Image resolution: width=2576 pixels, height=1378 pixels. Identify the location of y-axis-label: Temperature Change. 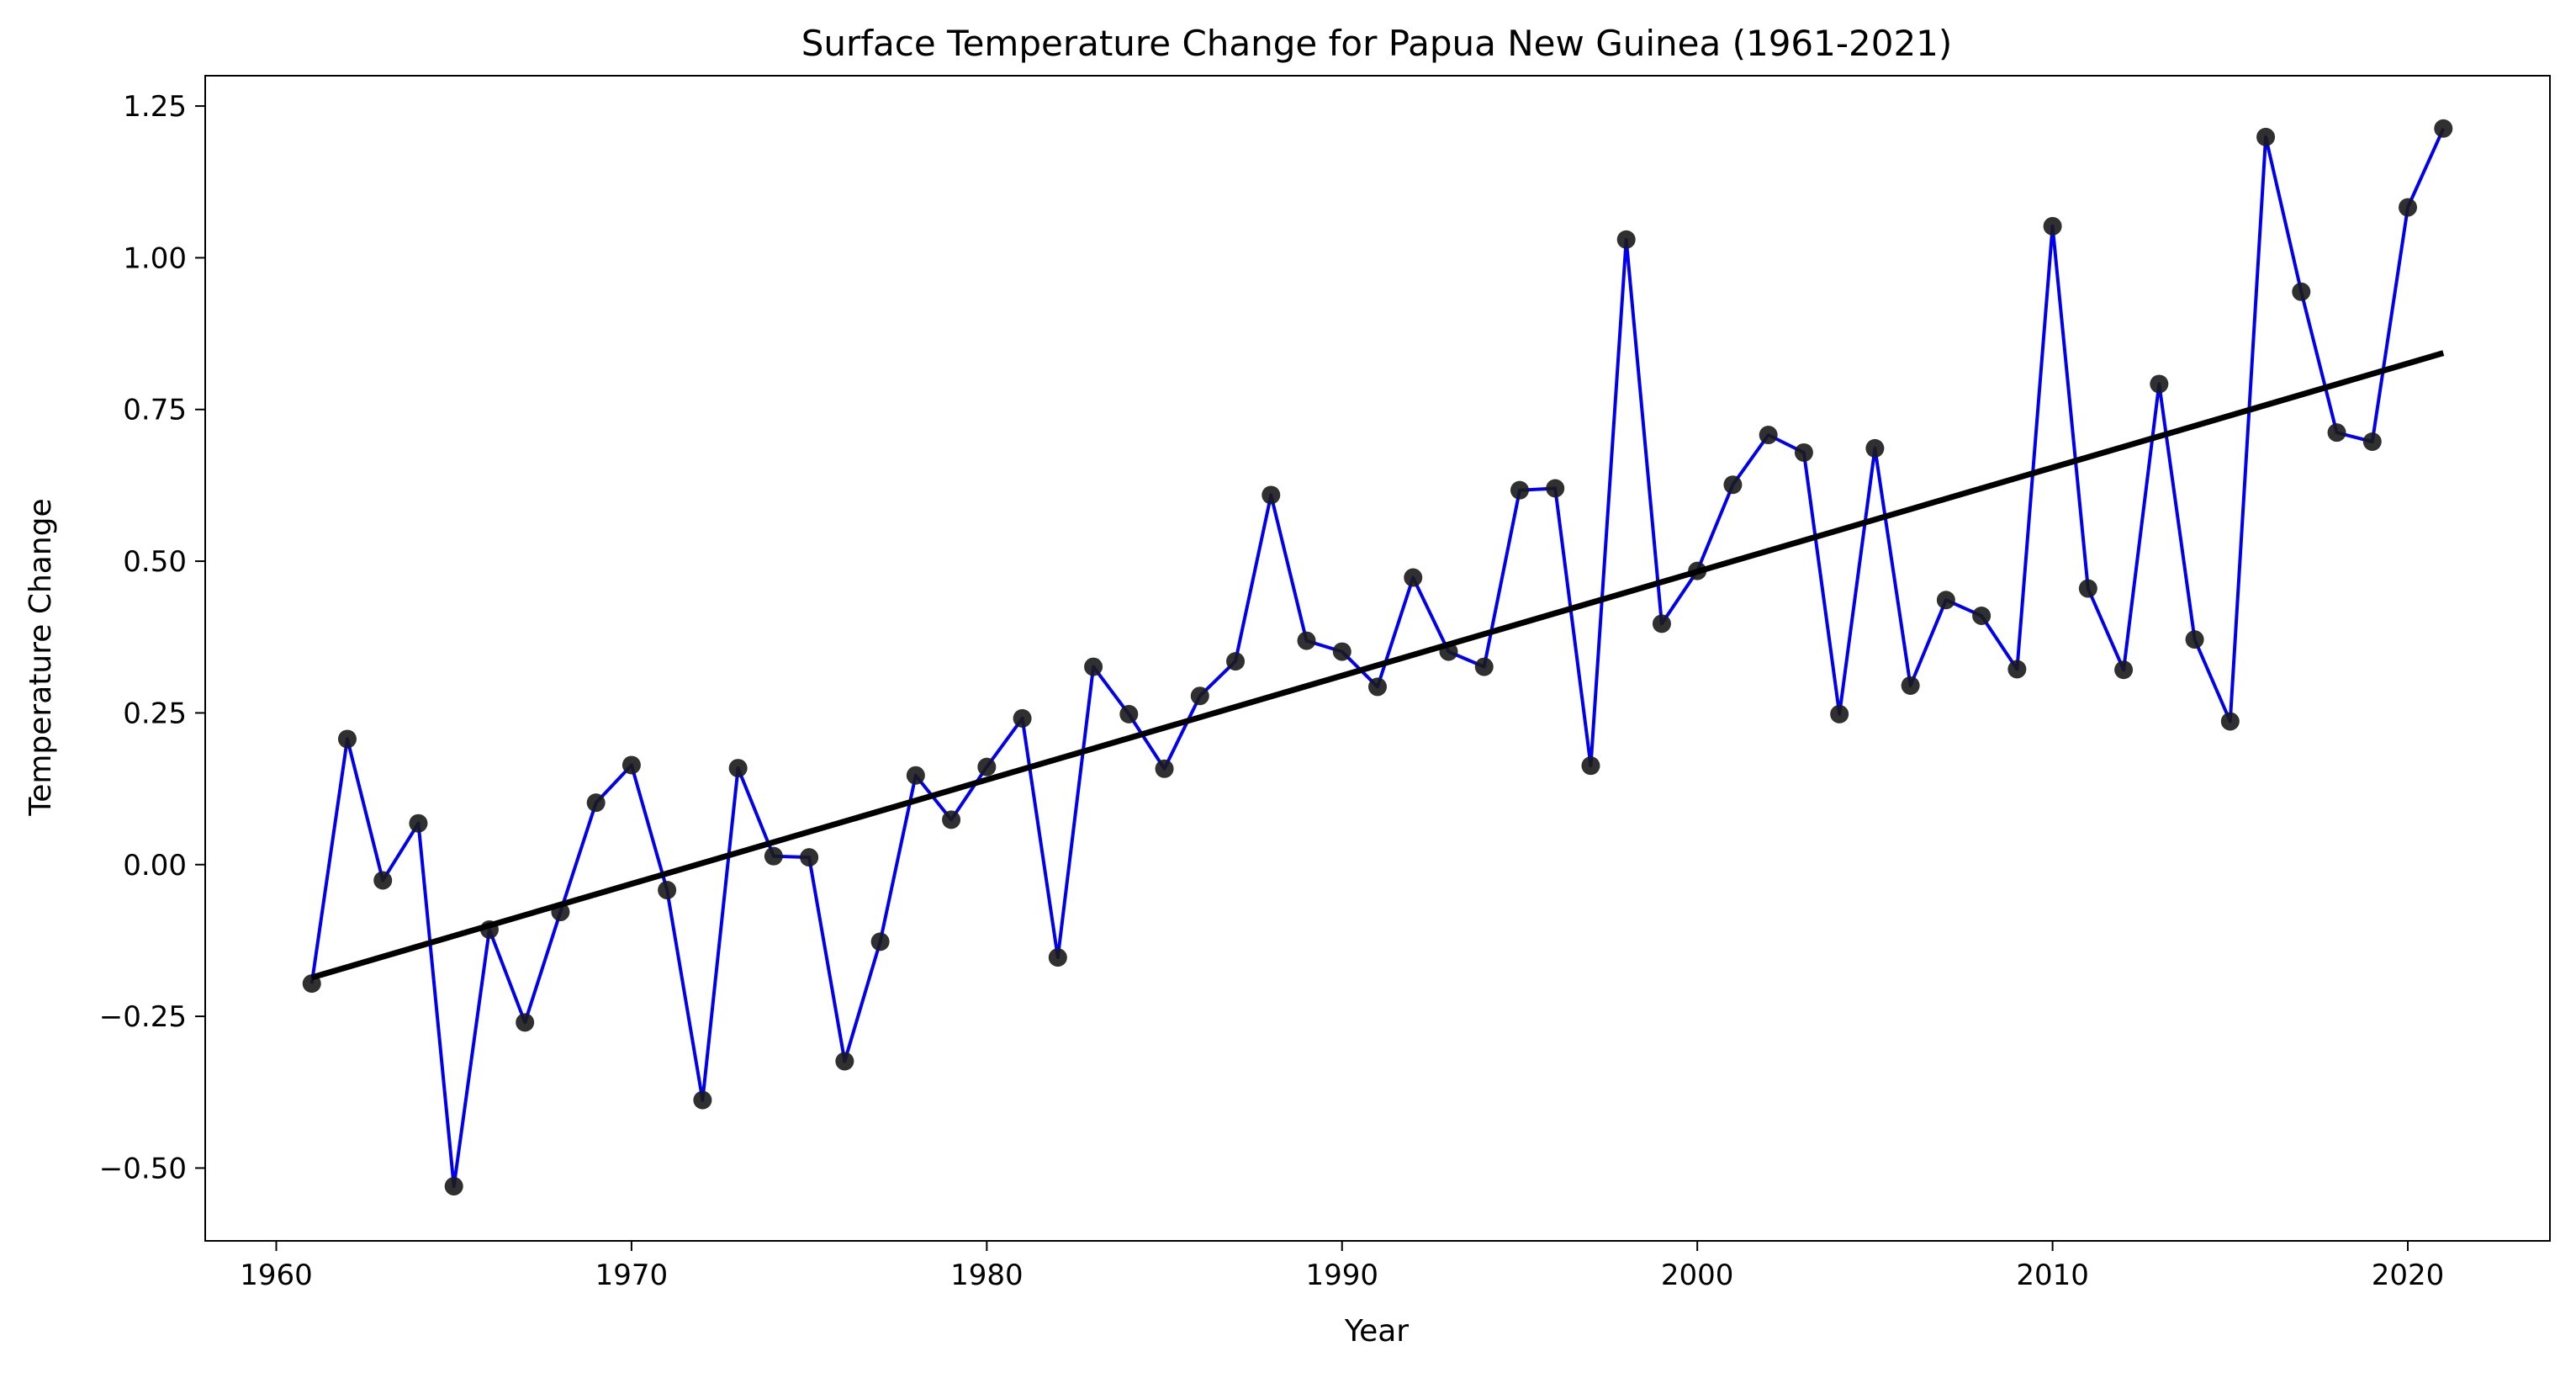
(41, 657).